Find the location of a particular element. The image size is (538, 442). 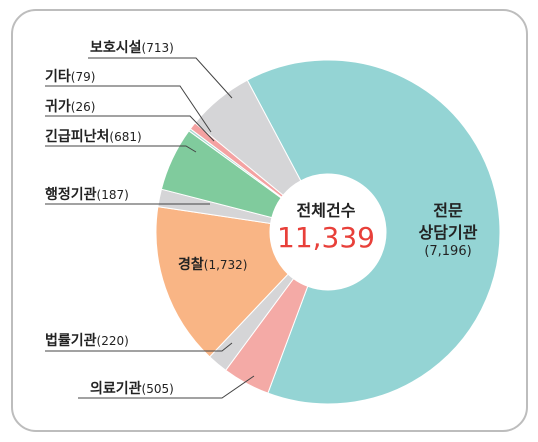

slice-label: 전문 상담기관 (7,196) is located at coordinates (448, 230).